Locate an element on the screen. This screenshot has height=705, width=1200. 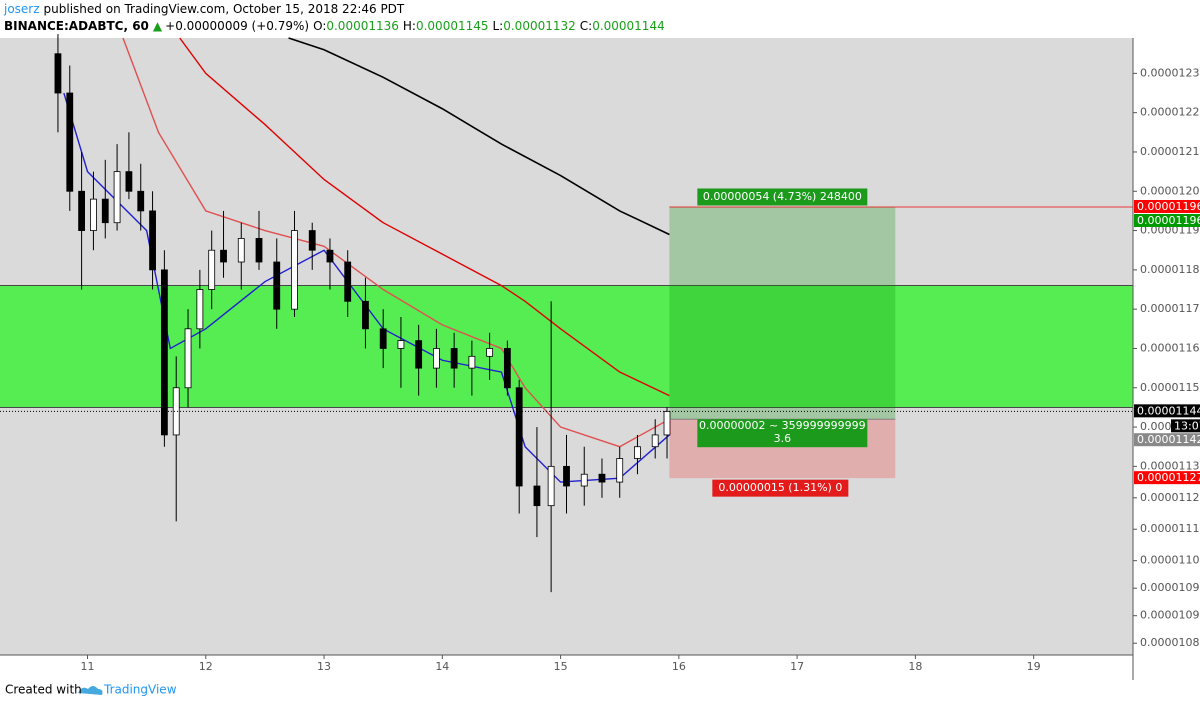
ohlc-value: 0.00001144 is located at coordinates (628, 26).